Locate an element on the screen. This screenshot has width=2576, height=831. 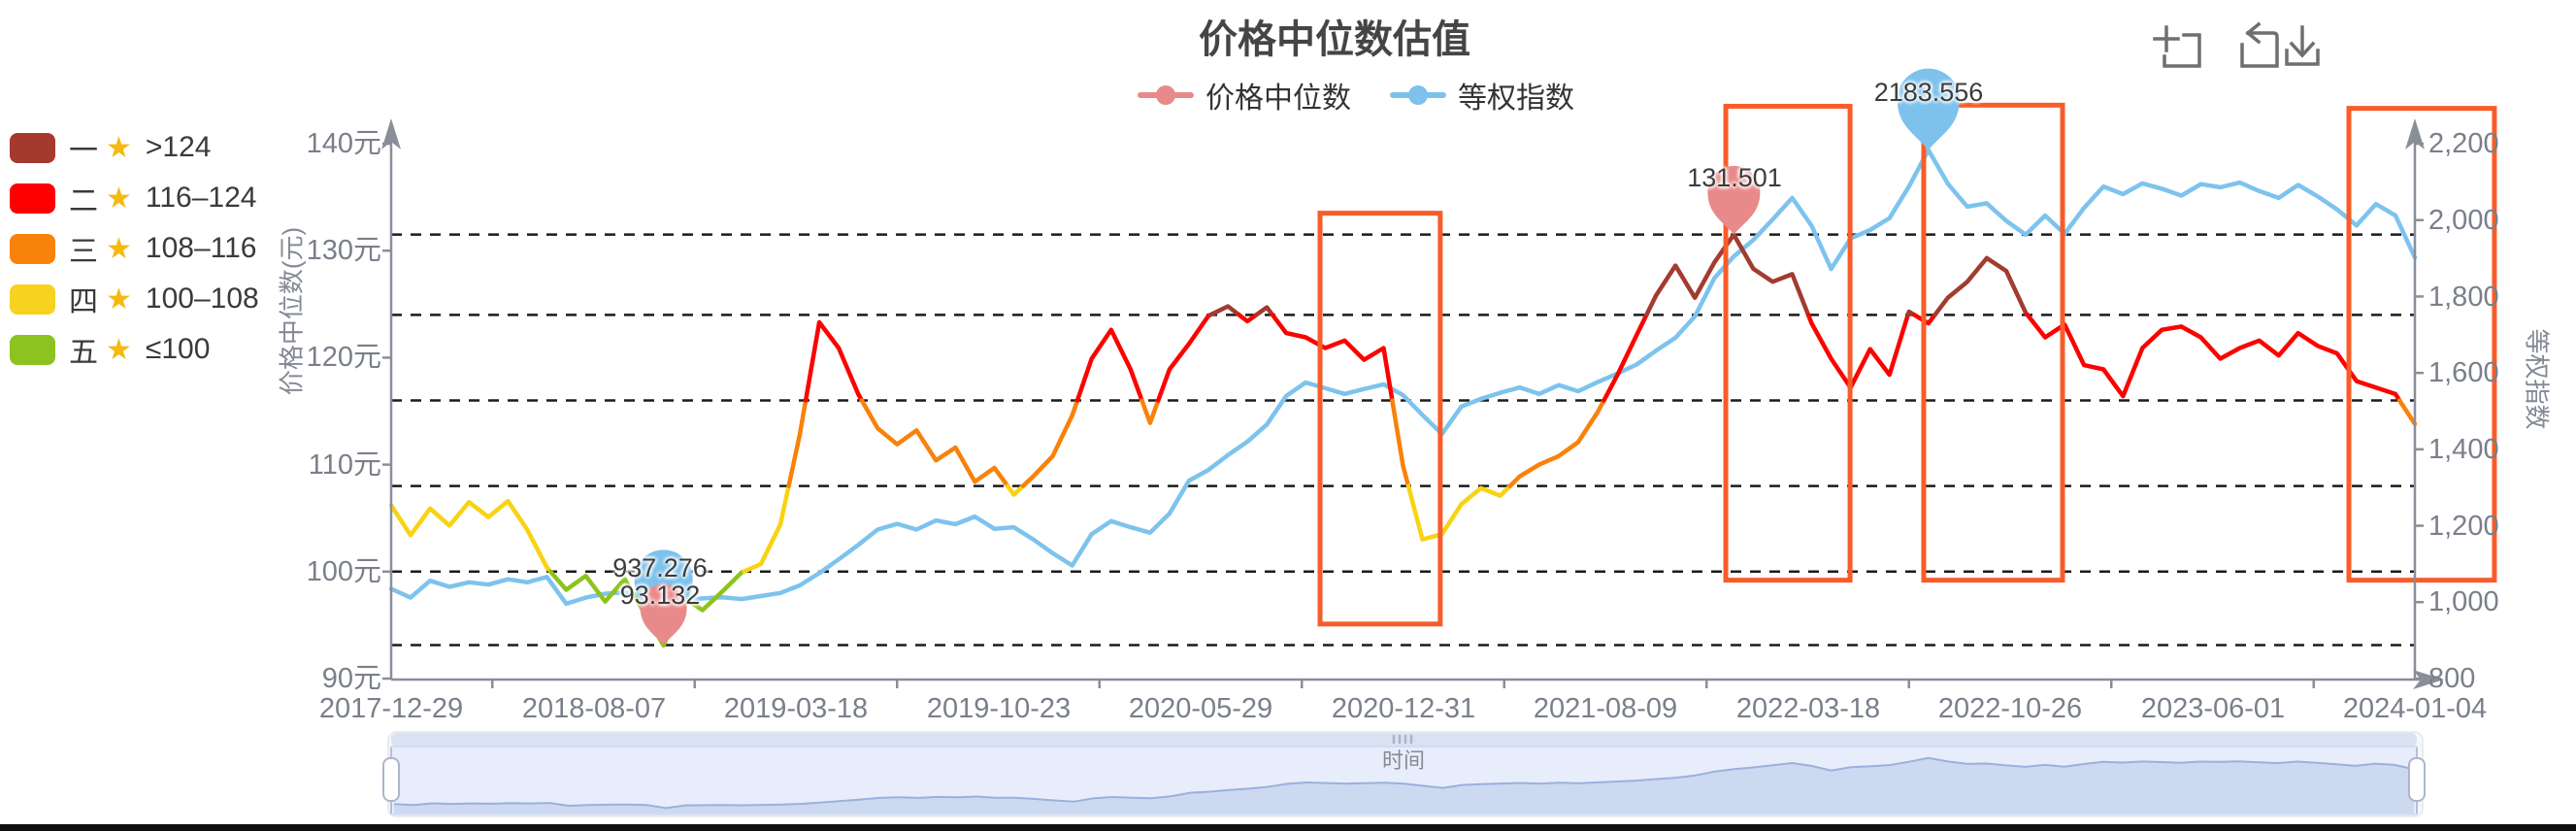
x-tick: 2019-10-23 is located at coordinates (999, 708).